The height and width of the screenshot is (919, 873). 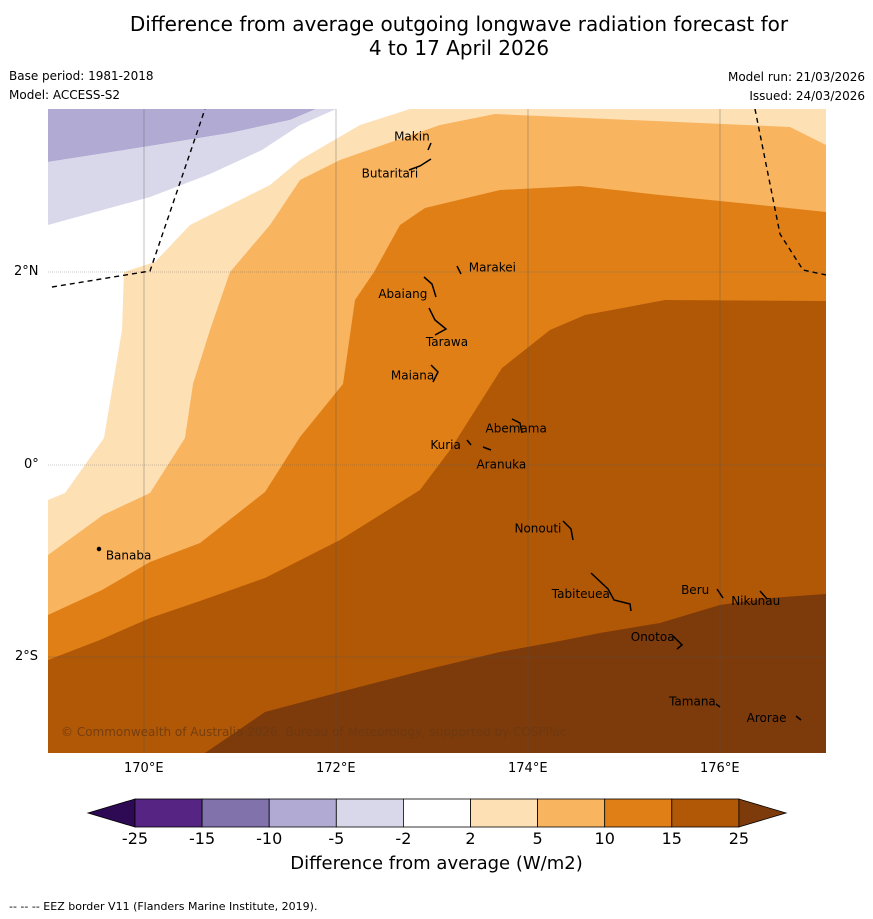 I want to click on colorbar-tick-1: -15, so click(x=202, y=838).